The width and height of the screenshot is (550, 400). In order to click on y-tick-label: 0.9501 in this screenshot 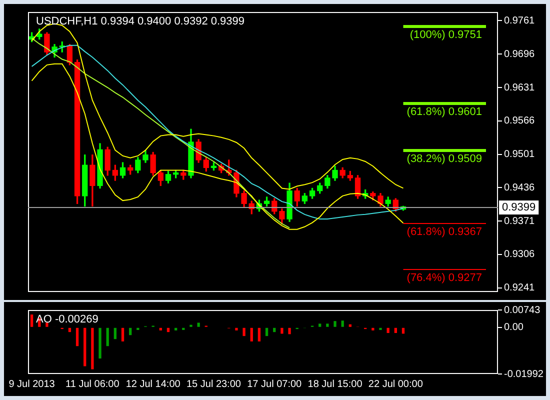, I will do `click(520, 154)`.